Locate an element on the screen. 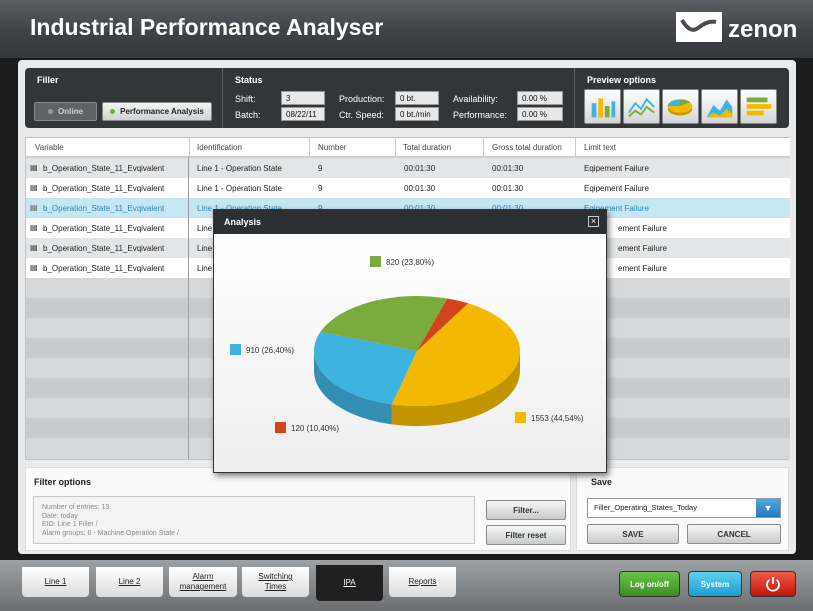  speed-value: 0 bt./min is located at coordinates (417, 114).